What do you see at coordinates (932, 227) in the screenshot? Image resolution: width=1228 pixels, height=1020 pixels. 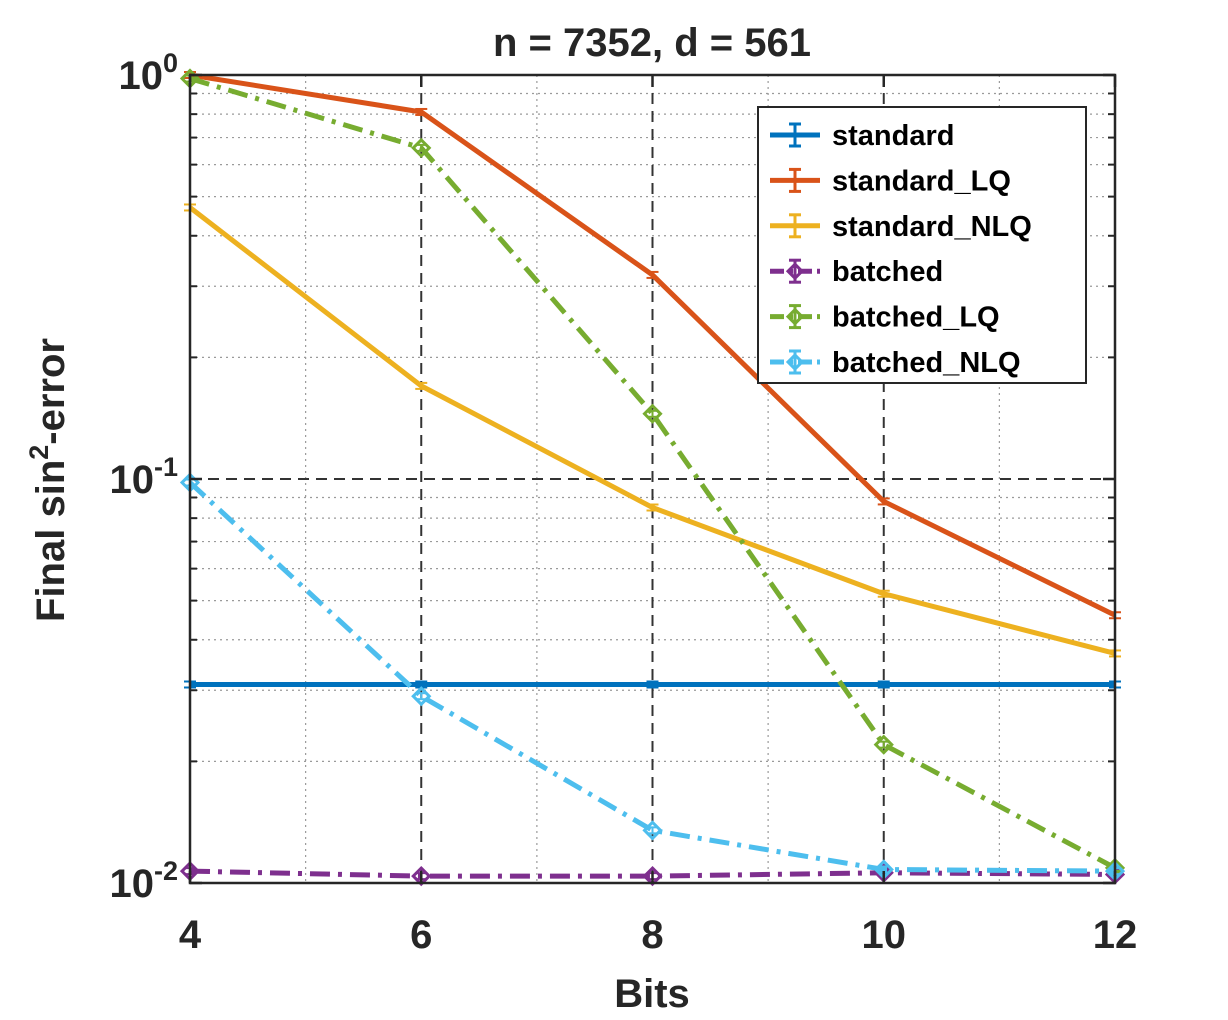 I see `legend-label: standard_NLQ` at bounding box center [932, 227].